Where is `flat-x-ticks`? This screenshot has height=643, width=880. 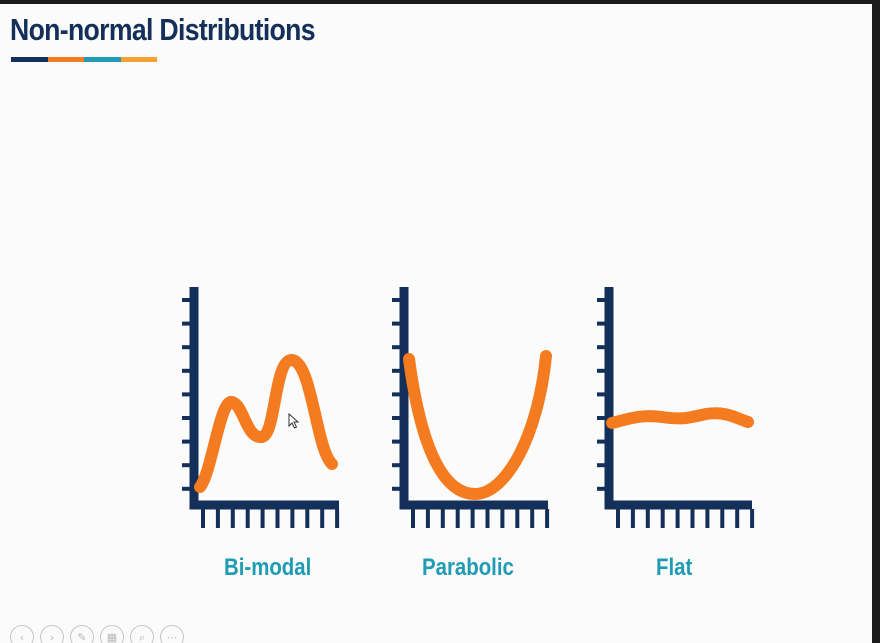
flat-x-ticks is located at coordinates (685, 518).